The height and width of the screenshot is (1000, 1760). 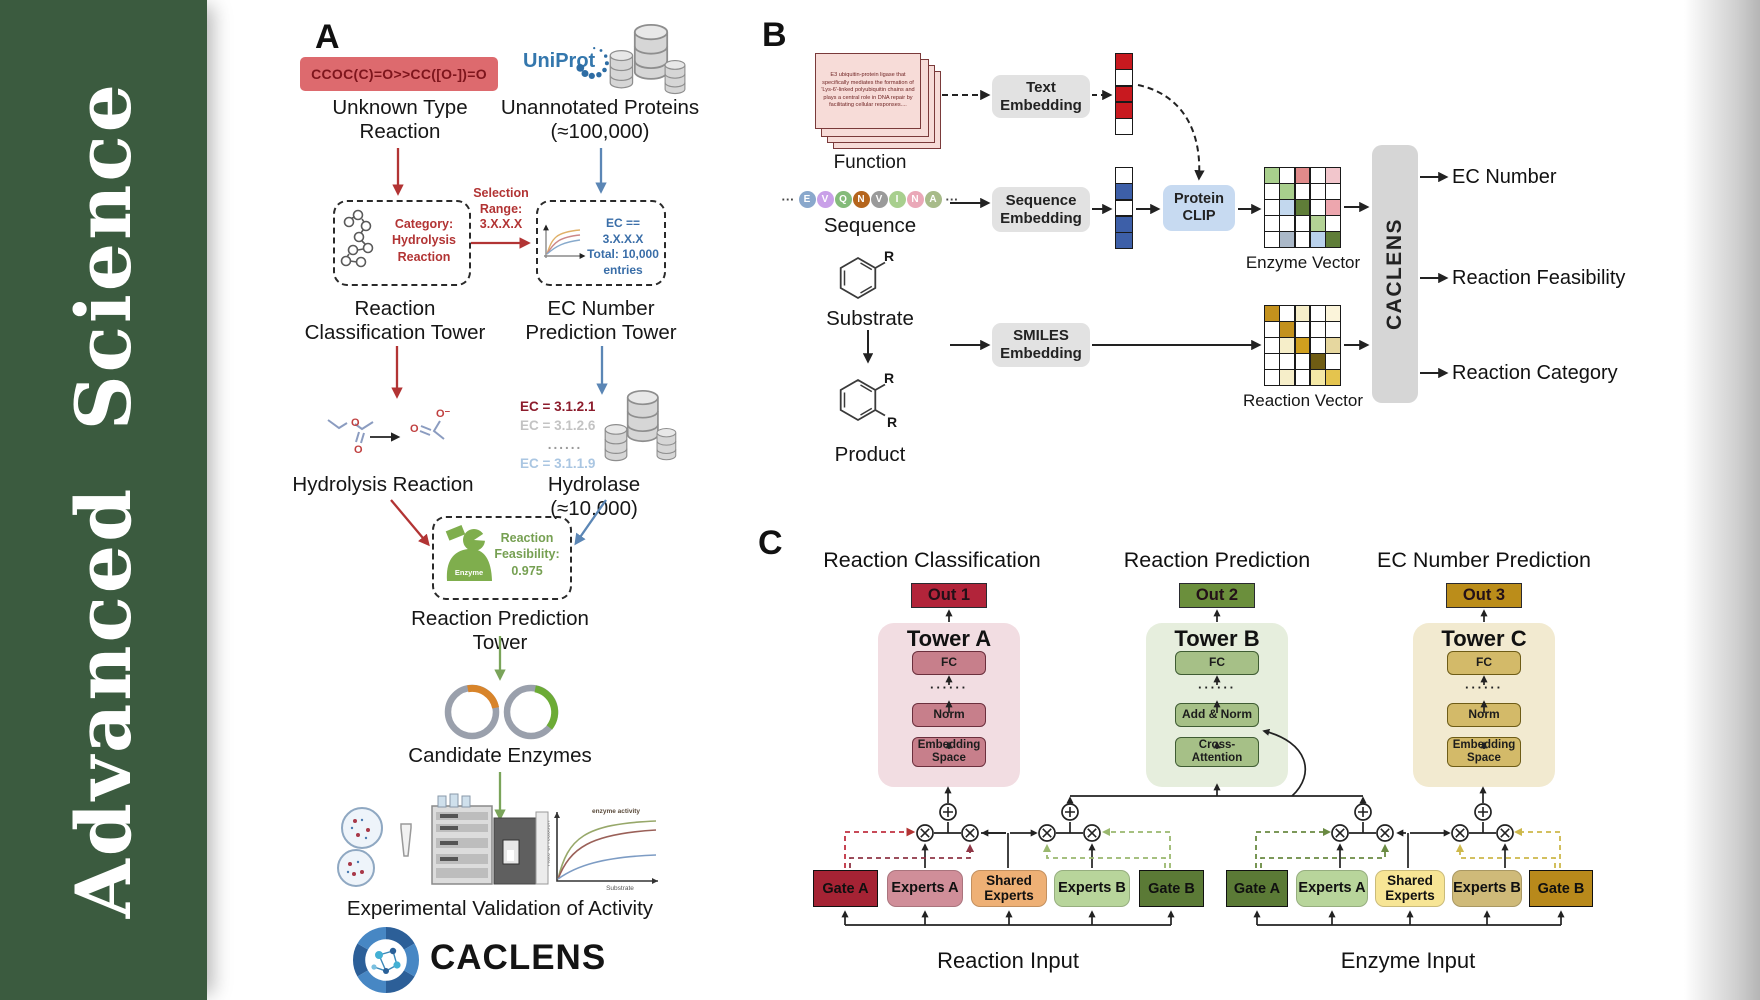 What do you see at coordinates (843, 199) in the screenshot?
I see `amino-acid-circle: Q` at bounding box center [843, 199].